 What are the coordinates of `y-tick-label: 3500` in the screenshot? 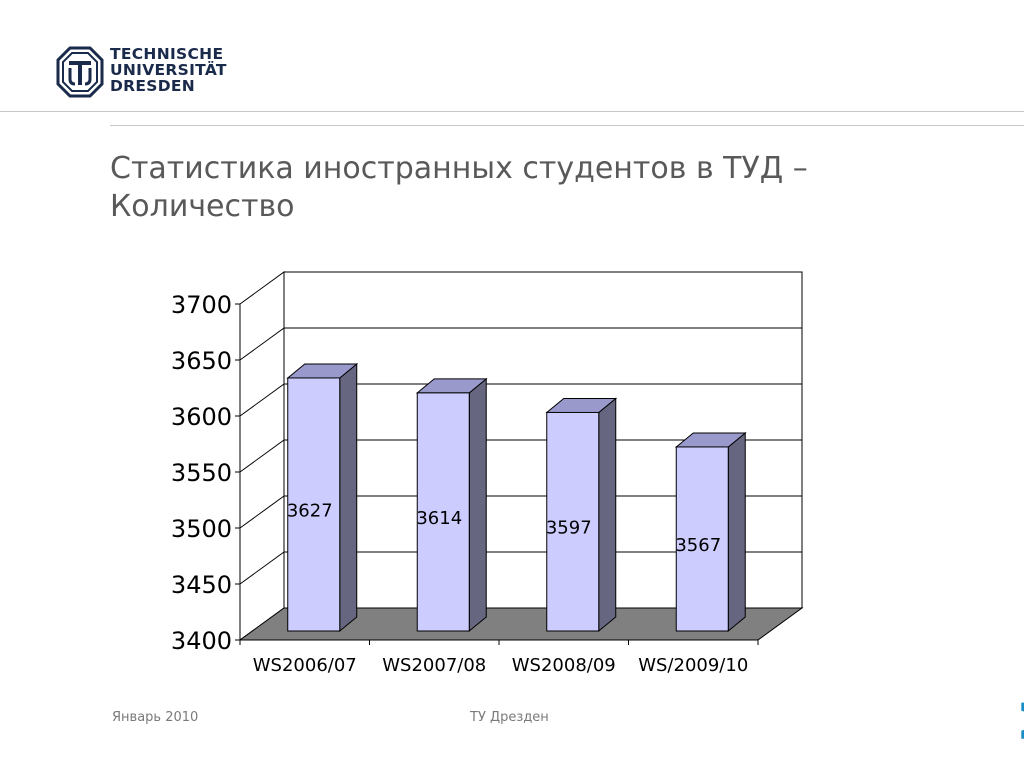 It's located at (201, 529).